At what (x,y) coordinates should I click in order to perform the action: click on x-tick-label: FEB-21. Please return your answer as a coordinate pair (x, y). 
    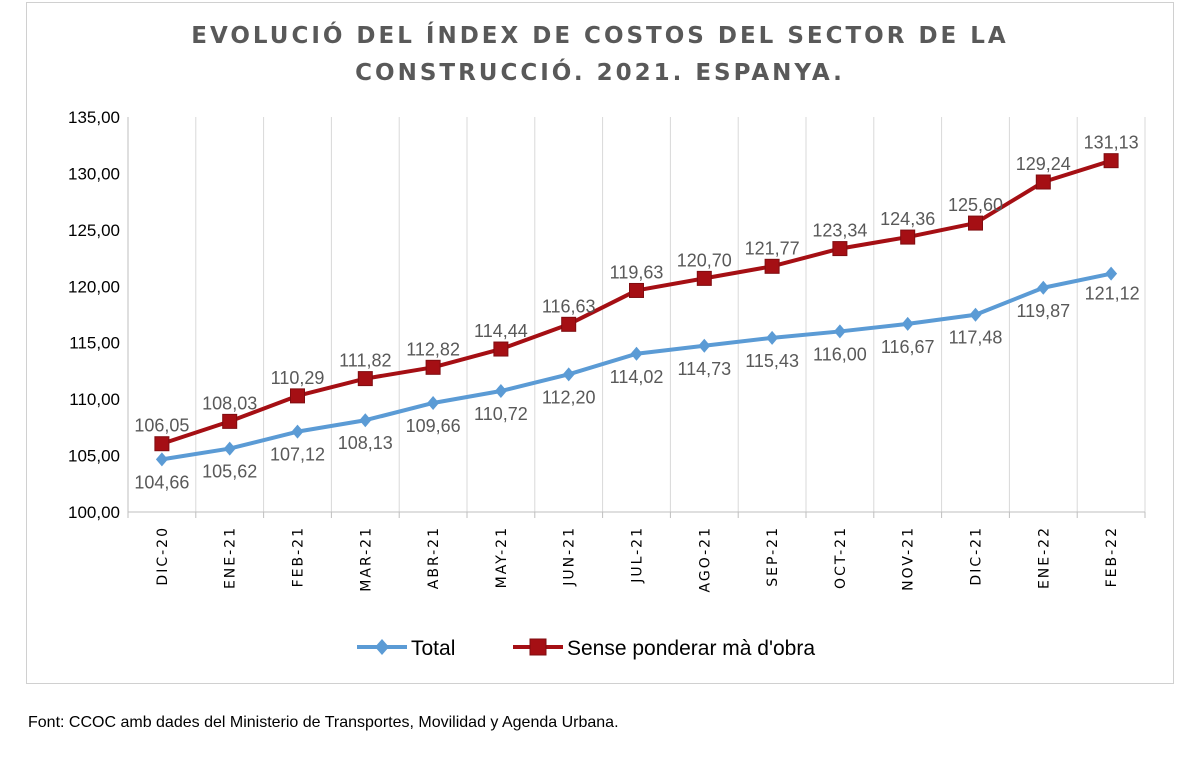
    Looking at the image, I should click on (299, 556).